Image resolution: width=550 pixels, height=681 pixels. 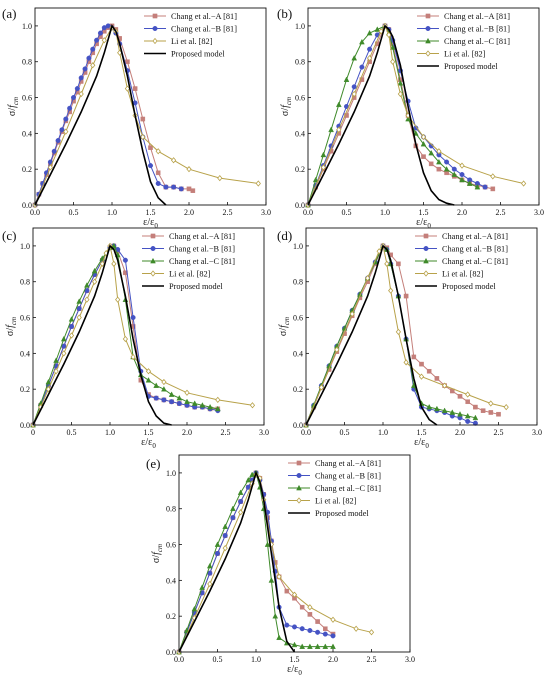 What do you see at coordinates (463, 274) in the screenshot?
I see `legend-label: Li et al. [82]` at bounding box center [463, 274].